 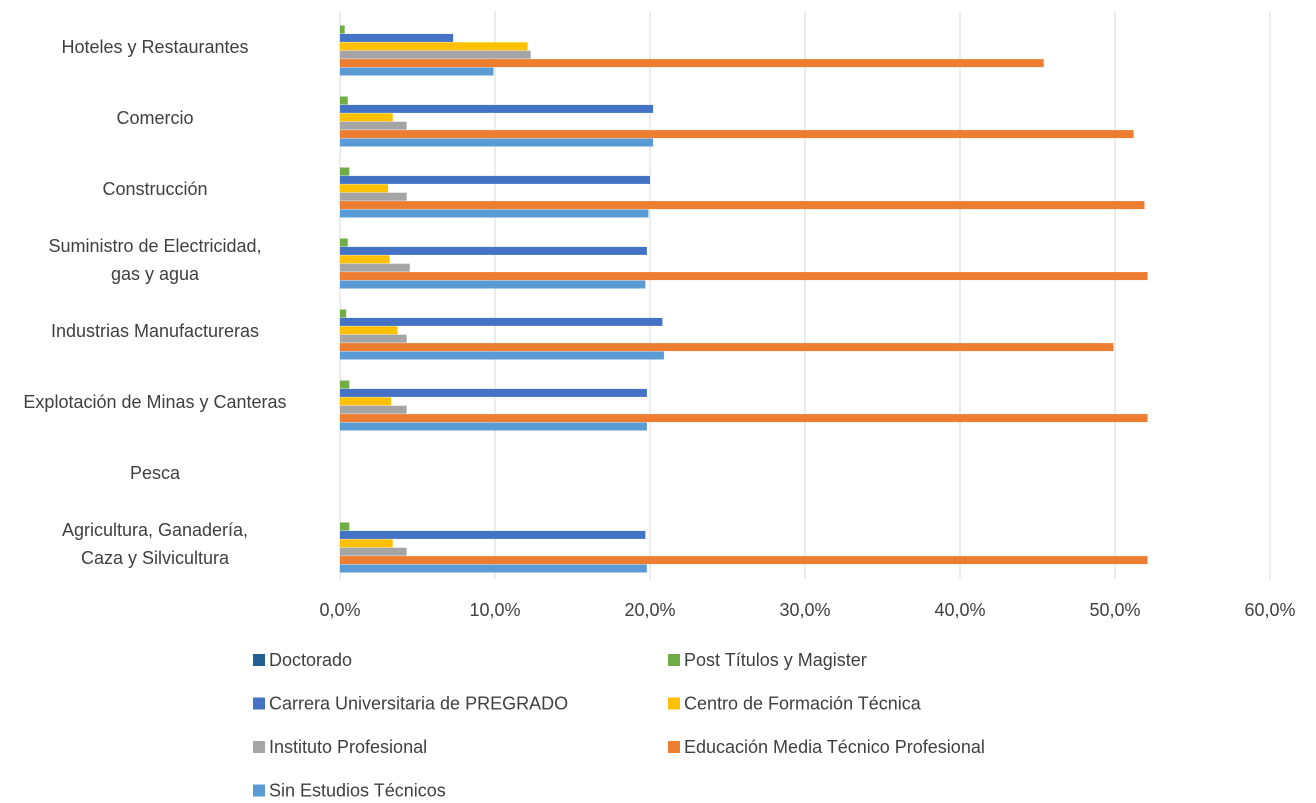 What do you see at coordinates (155, 401) in the screenshot?
I see `y-tick-label: Explotación de Minas y Canteras` at bounding box center [155, 401].